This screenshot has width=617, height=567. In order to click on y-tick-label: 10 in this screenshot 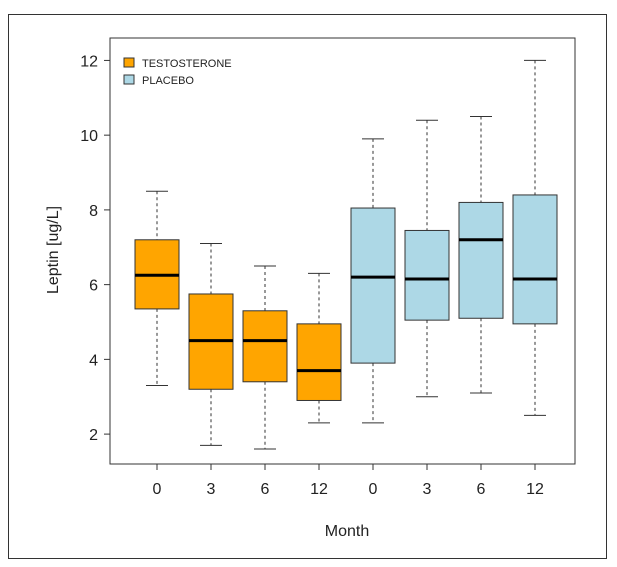, I will do `click(89, 136)`.